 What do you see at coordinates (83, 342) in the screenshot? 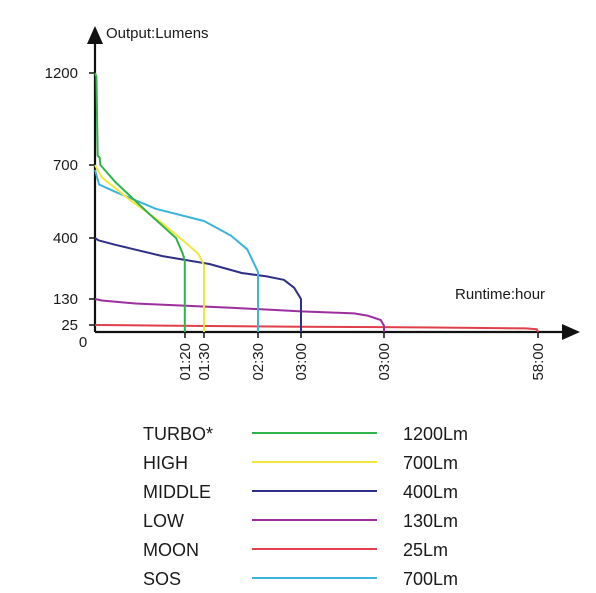
I see `origin-label: 0` at bounding box center [83, 342].